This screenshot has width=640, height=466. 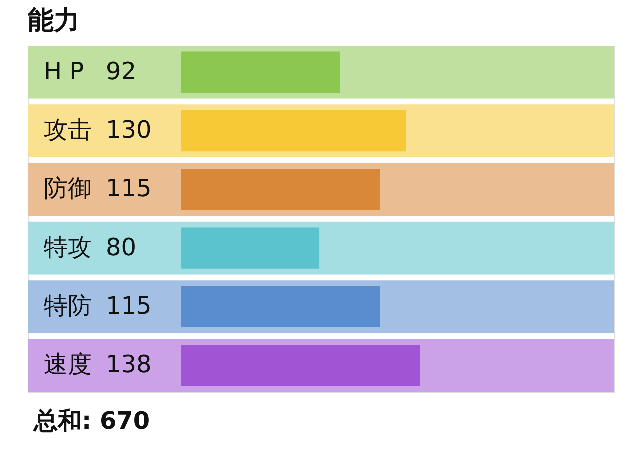 What do you see at coordinates (129, 364) in the screenshot?
I see `data-label: 138` at bounding box center [129, 364].